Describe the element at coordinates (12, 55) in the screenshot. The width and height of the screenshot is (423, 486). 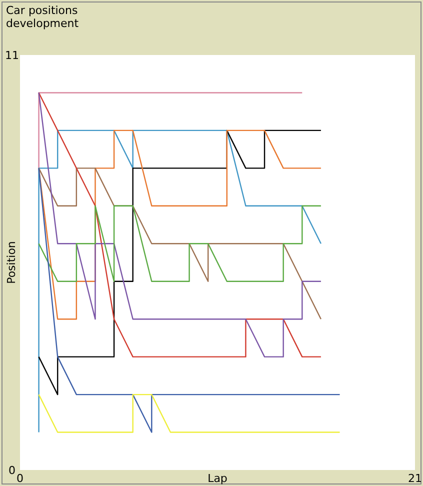
I see `y-tick-label: 11` at that location.